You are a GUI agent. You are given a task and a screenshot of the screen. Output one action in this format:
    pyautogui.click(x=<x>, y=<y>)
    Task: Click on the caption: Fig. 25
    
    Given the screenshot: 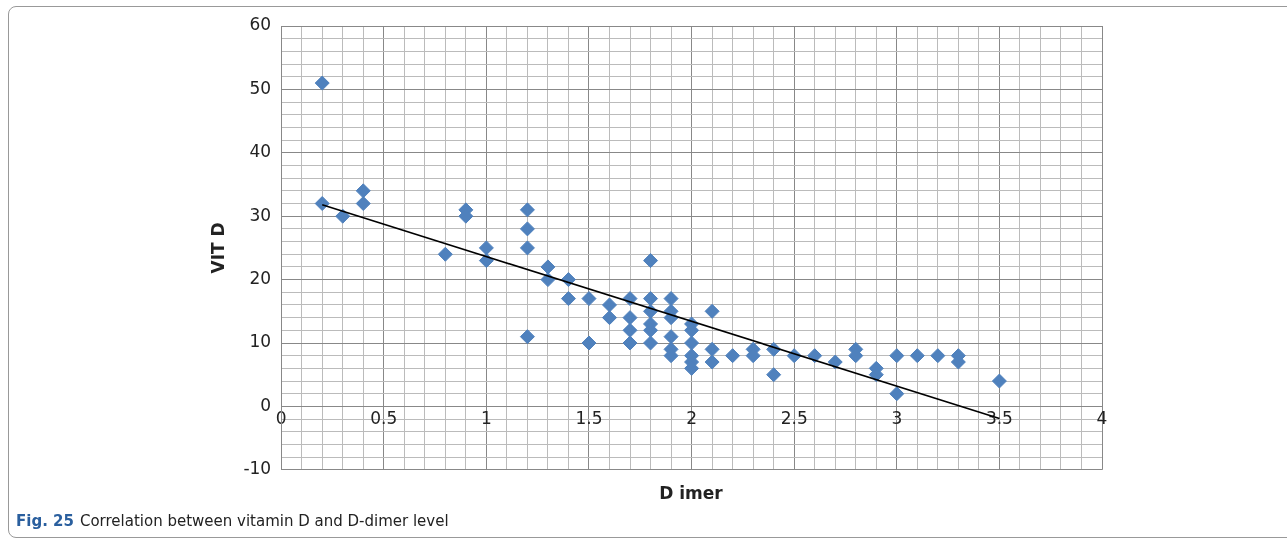 What is the action you would take?
    pyautogui.click(x=45, y=521)
    